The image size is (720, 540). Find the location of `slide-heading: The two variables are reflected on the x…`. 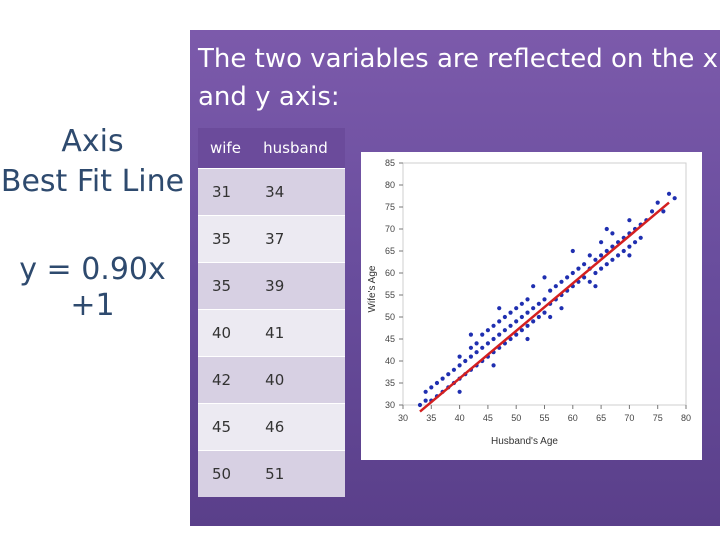

slide-heading: The two variables are reflected on the x… is located at coordinates (458, 78).